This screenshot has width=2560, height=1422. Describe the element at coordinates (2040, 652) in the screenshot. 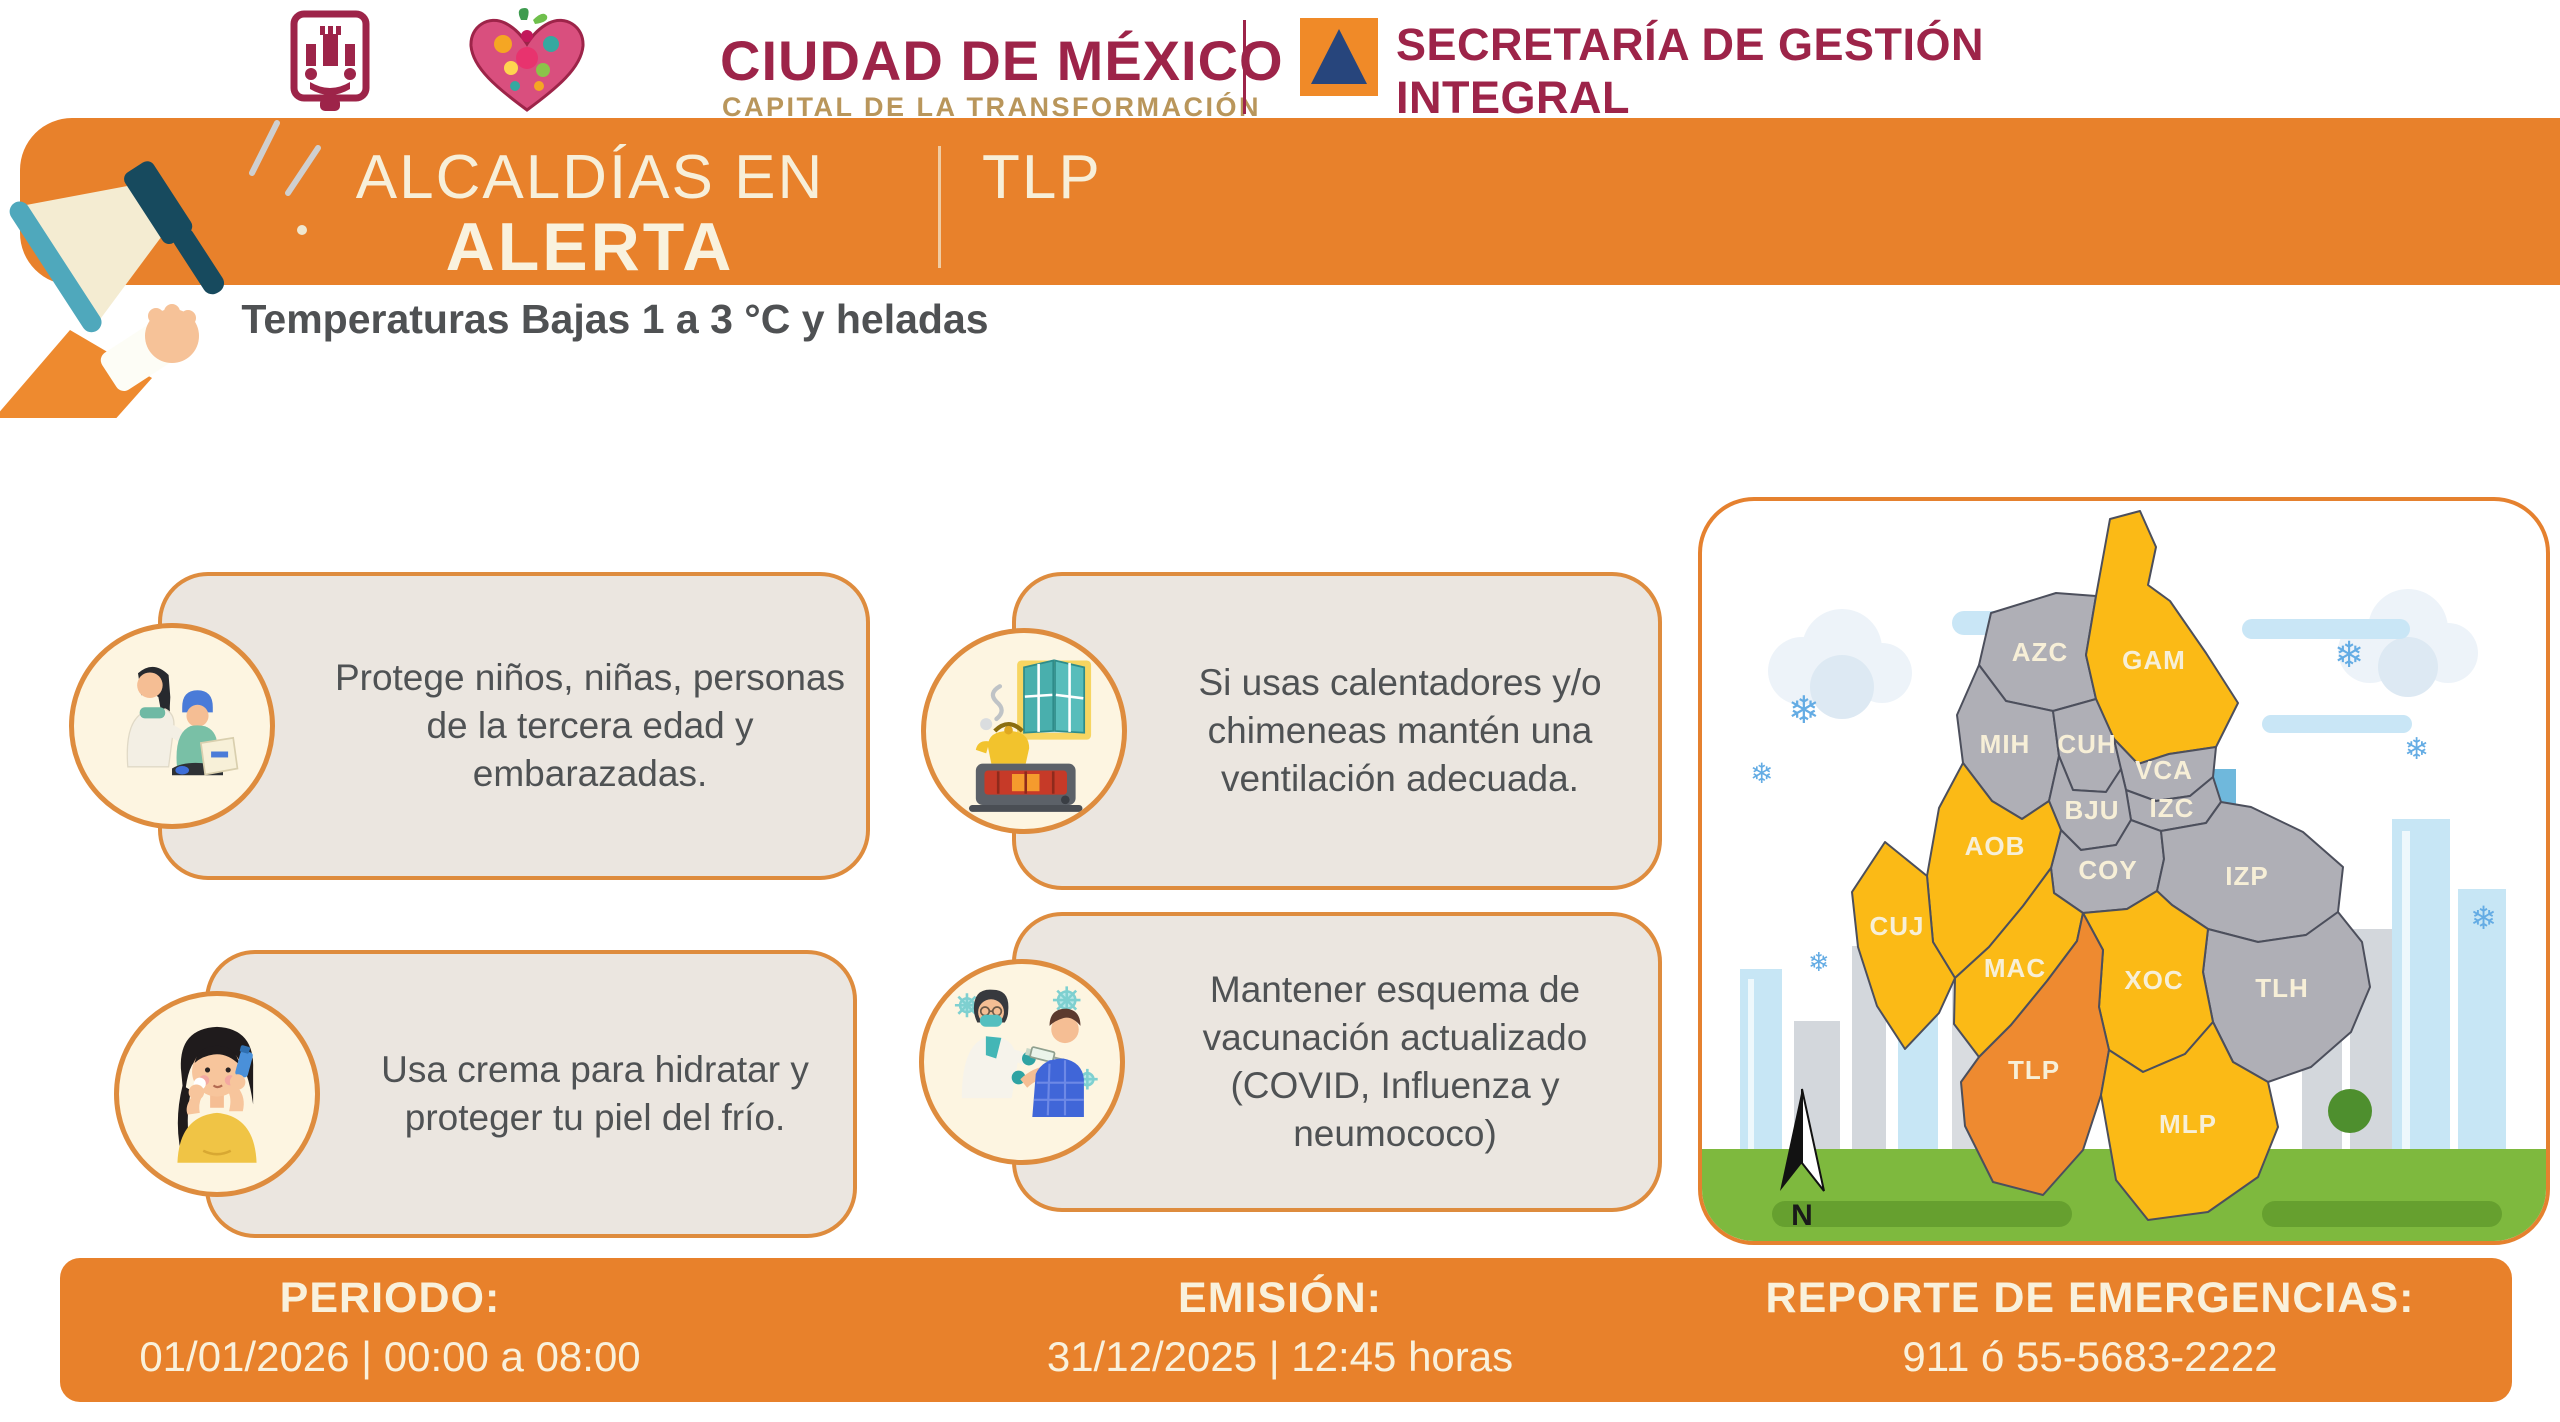

I see `region-label: AZC` at that location.